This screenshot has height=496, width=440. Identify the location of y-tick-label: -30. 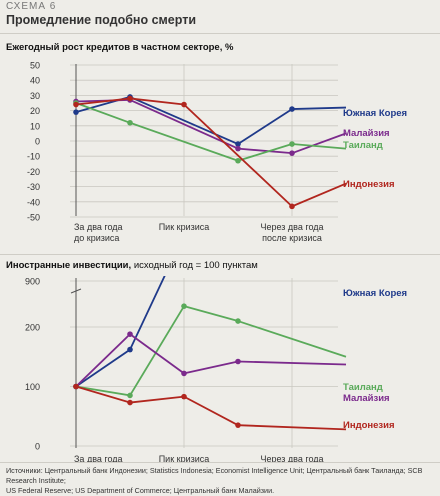
(33, 187).